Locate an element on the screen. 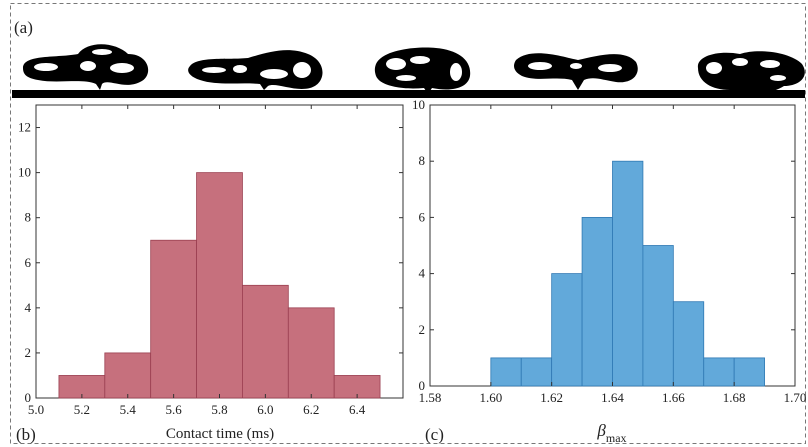 This screenshot has width=808, height=447. y-tick-label-b: 10 is located at coordinates (24, 172).